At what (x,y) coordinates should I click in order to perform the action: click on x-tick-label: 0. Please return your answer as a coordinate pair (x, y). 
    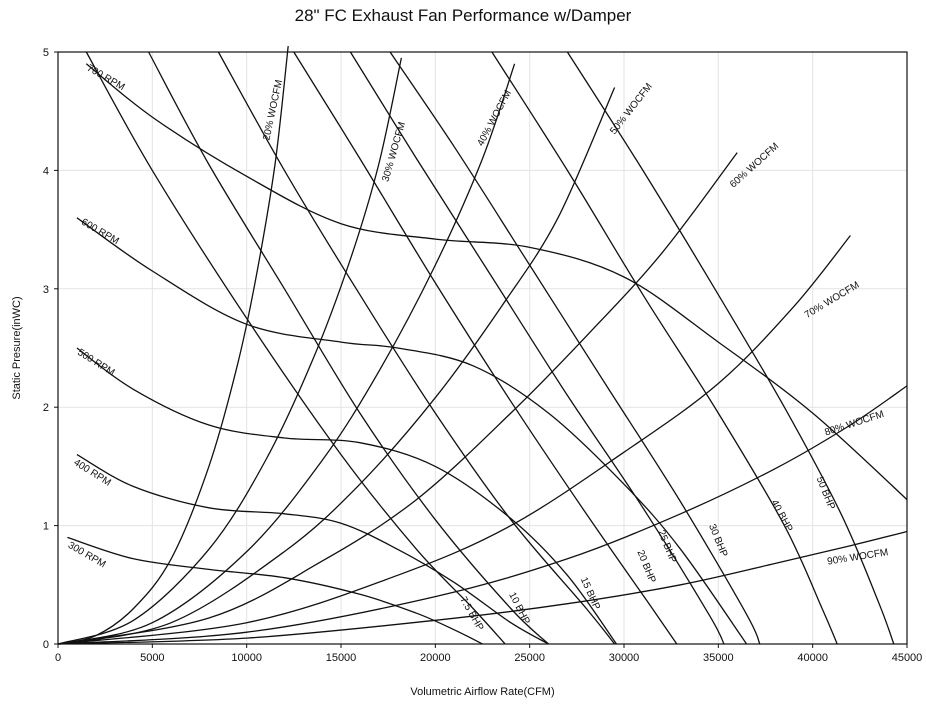
    Looking at the image, I should click on (58, 658).